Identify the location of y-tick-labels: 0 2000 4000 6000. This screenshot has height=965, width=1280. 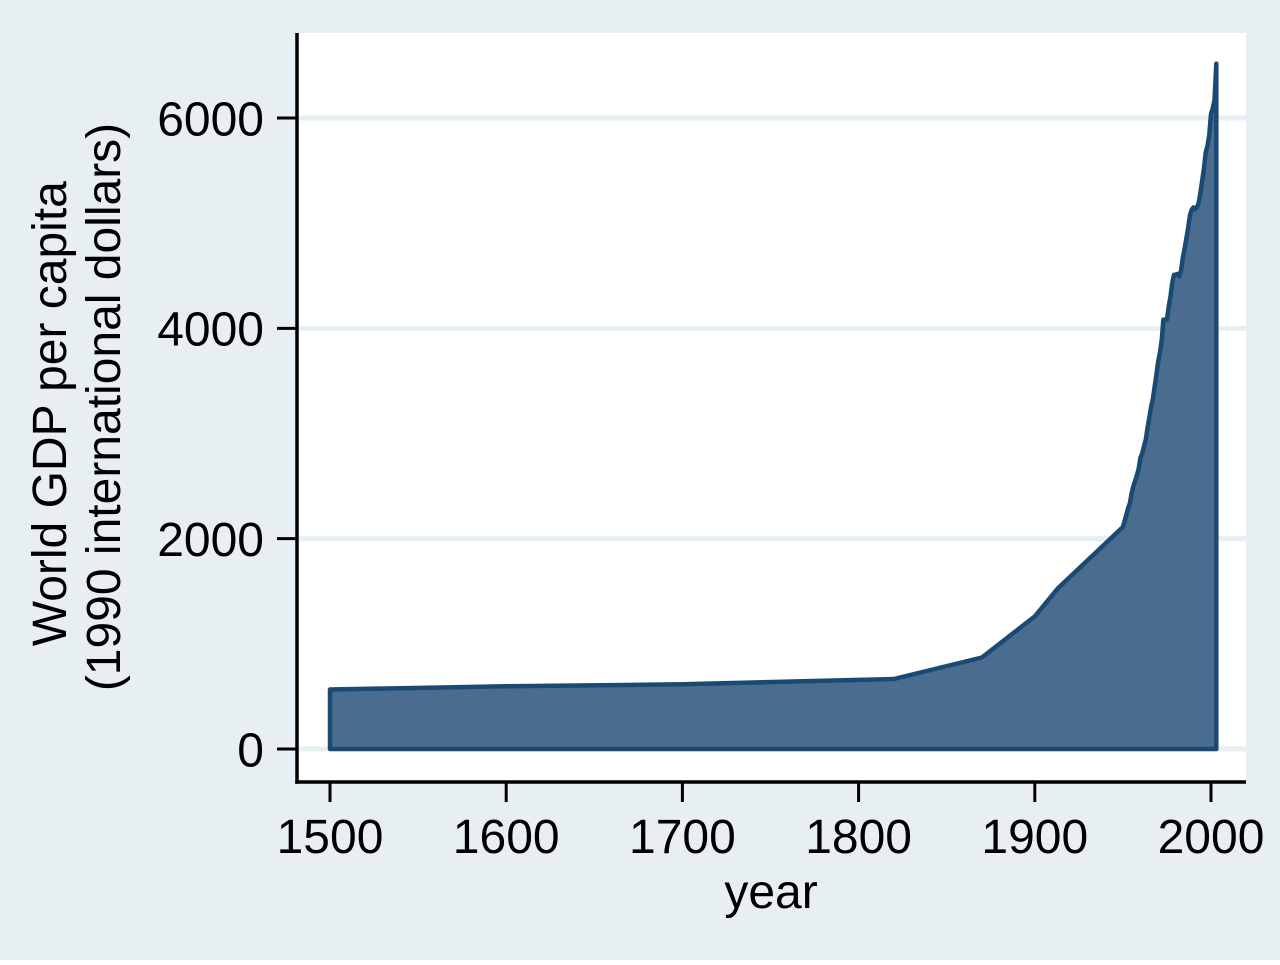
(210, 435).